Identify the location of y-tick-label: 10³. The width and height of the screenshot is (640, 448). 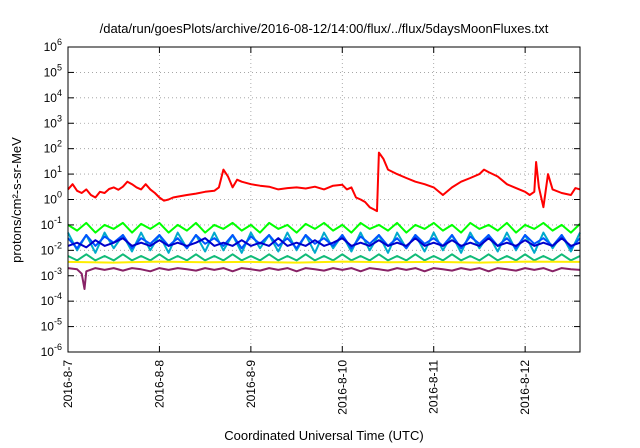
(53, 121).